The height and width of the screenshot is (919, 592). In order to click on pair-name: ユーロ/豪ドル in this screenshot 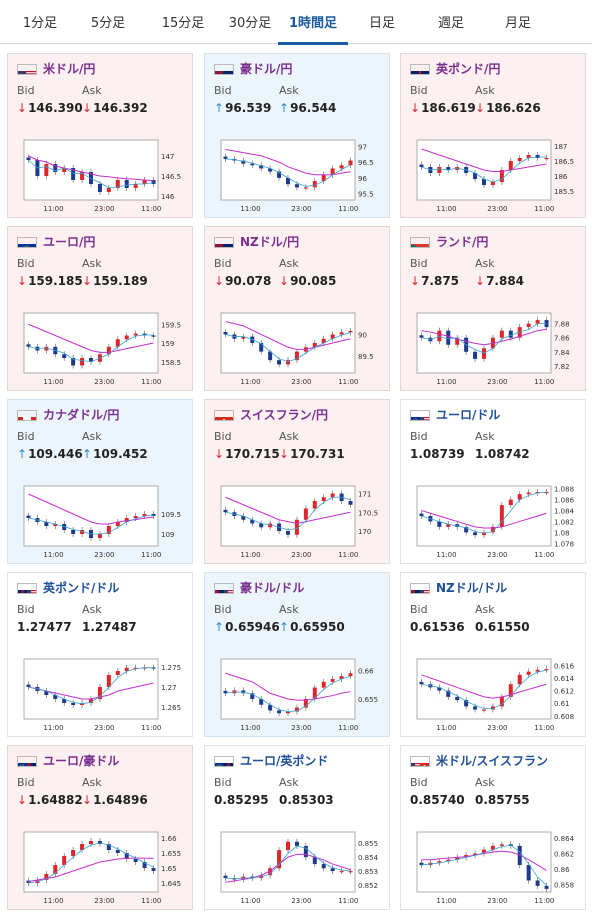, I will do `click(81, 761)`.